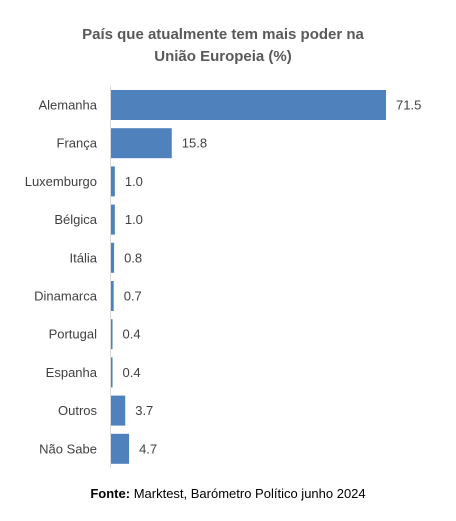 This screenshot has height=521, width=456. Describe the element at coordinates (134, 181) in the screenshot. I see `value-label-2: 1.0` at that location.